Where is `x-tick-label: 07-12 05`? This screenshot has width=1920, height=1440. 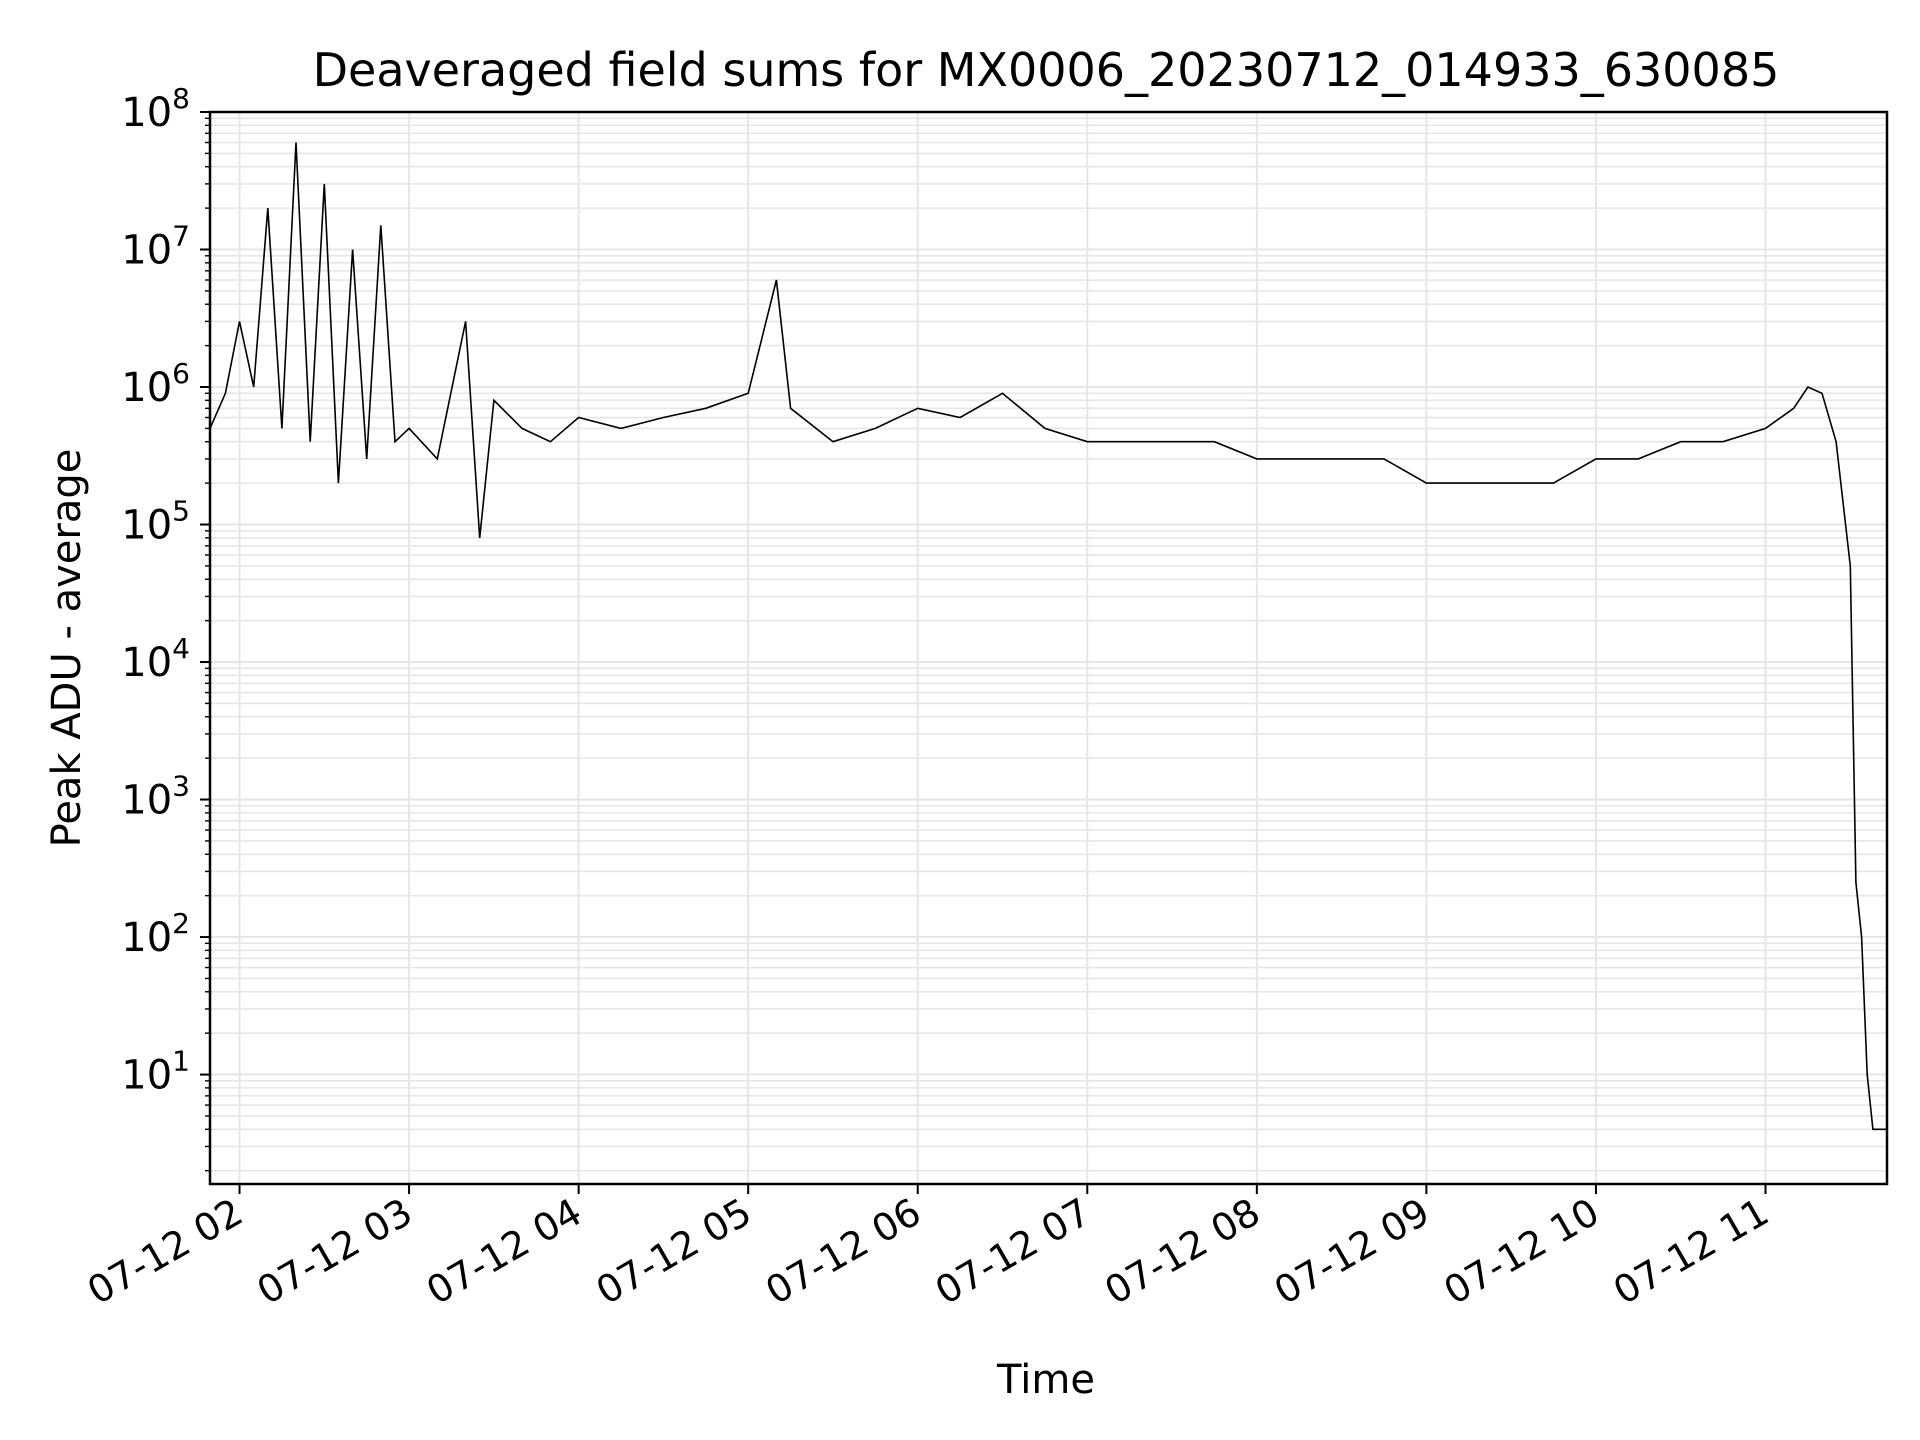 x-tick-label: 07-12 05 is located at coordinates (674, 1252).